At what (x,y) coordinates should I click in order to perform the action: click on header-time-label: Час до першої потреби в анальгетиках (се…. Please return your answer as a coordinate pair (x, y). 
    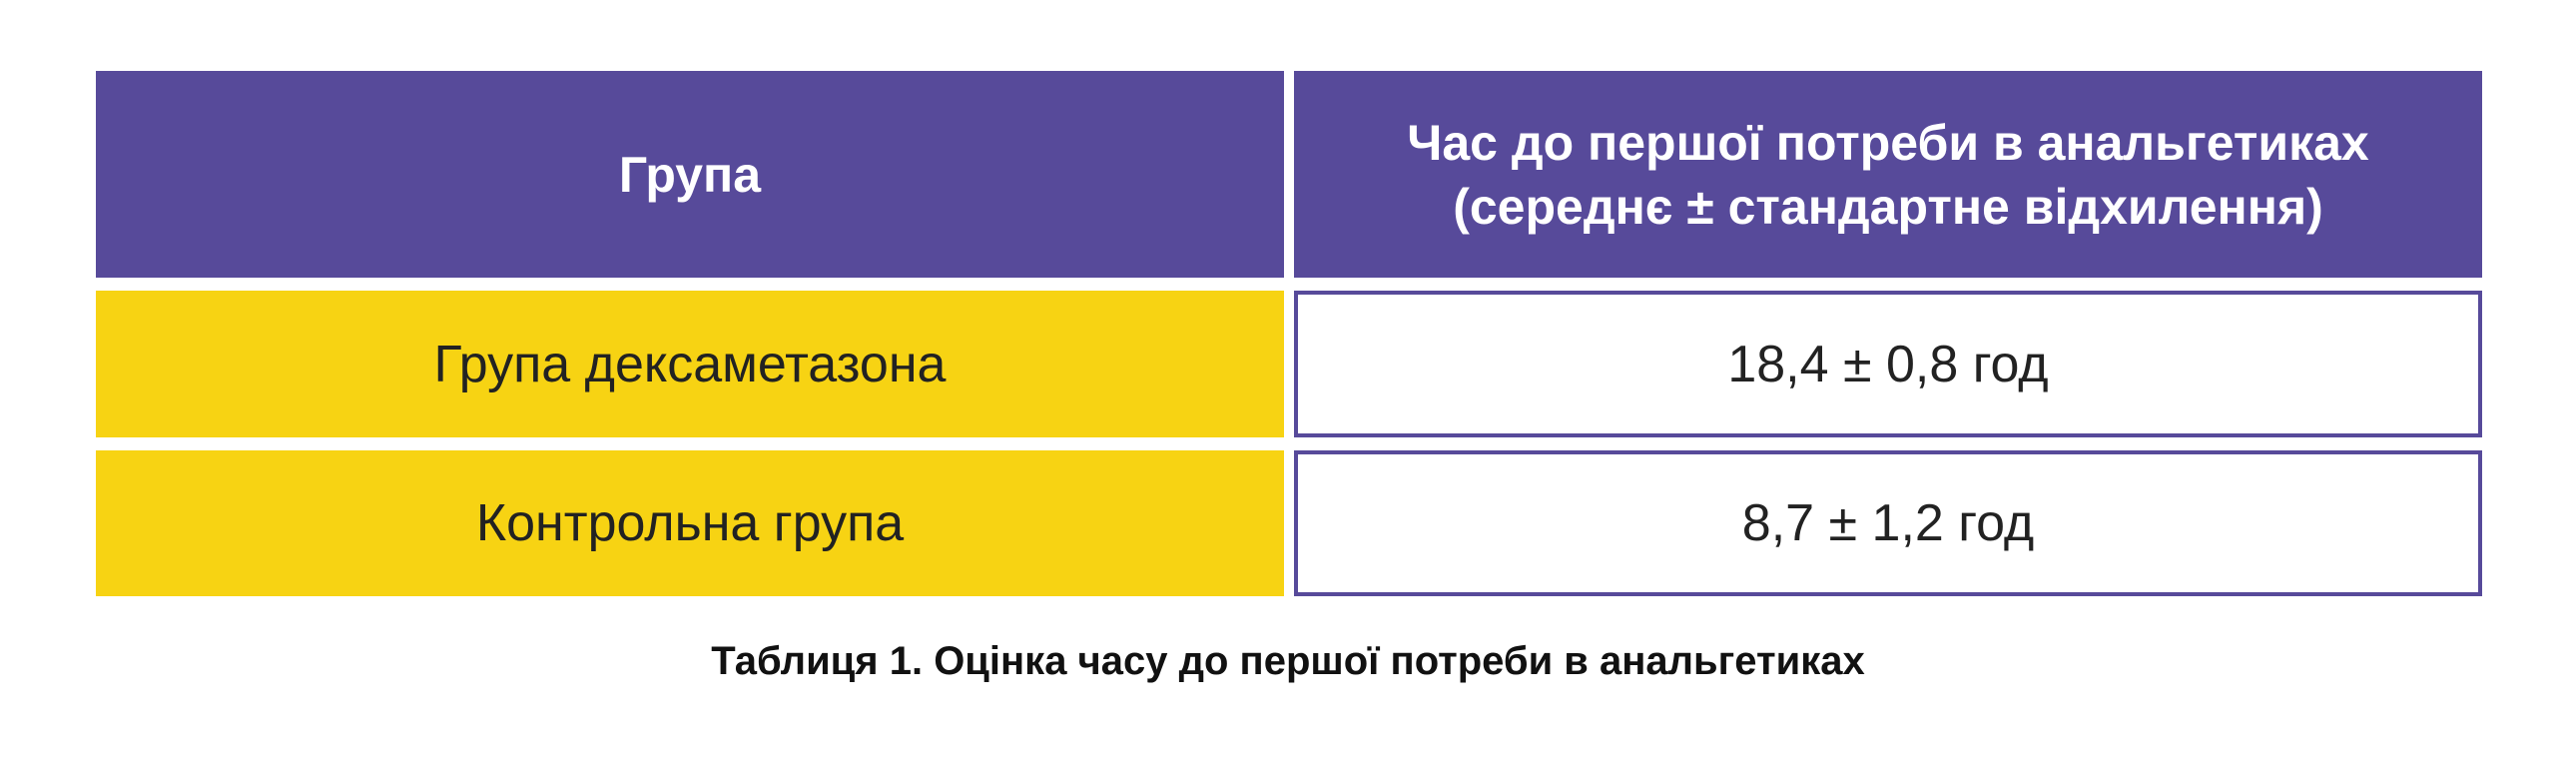
    Looking at the image, I should click on (1888, 174).